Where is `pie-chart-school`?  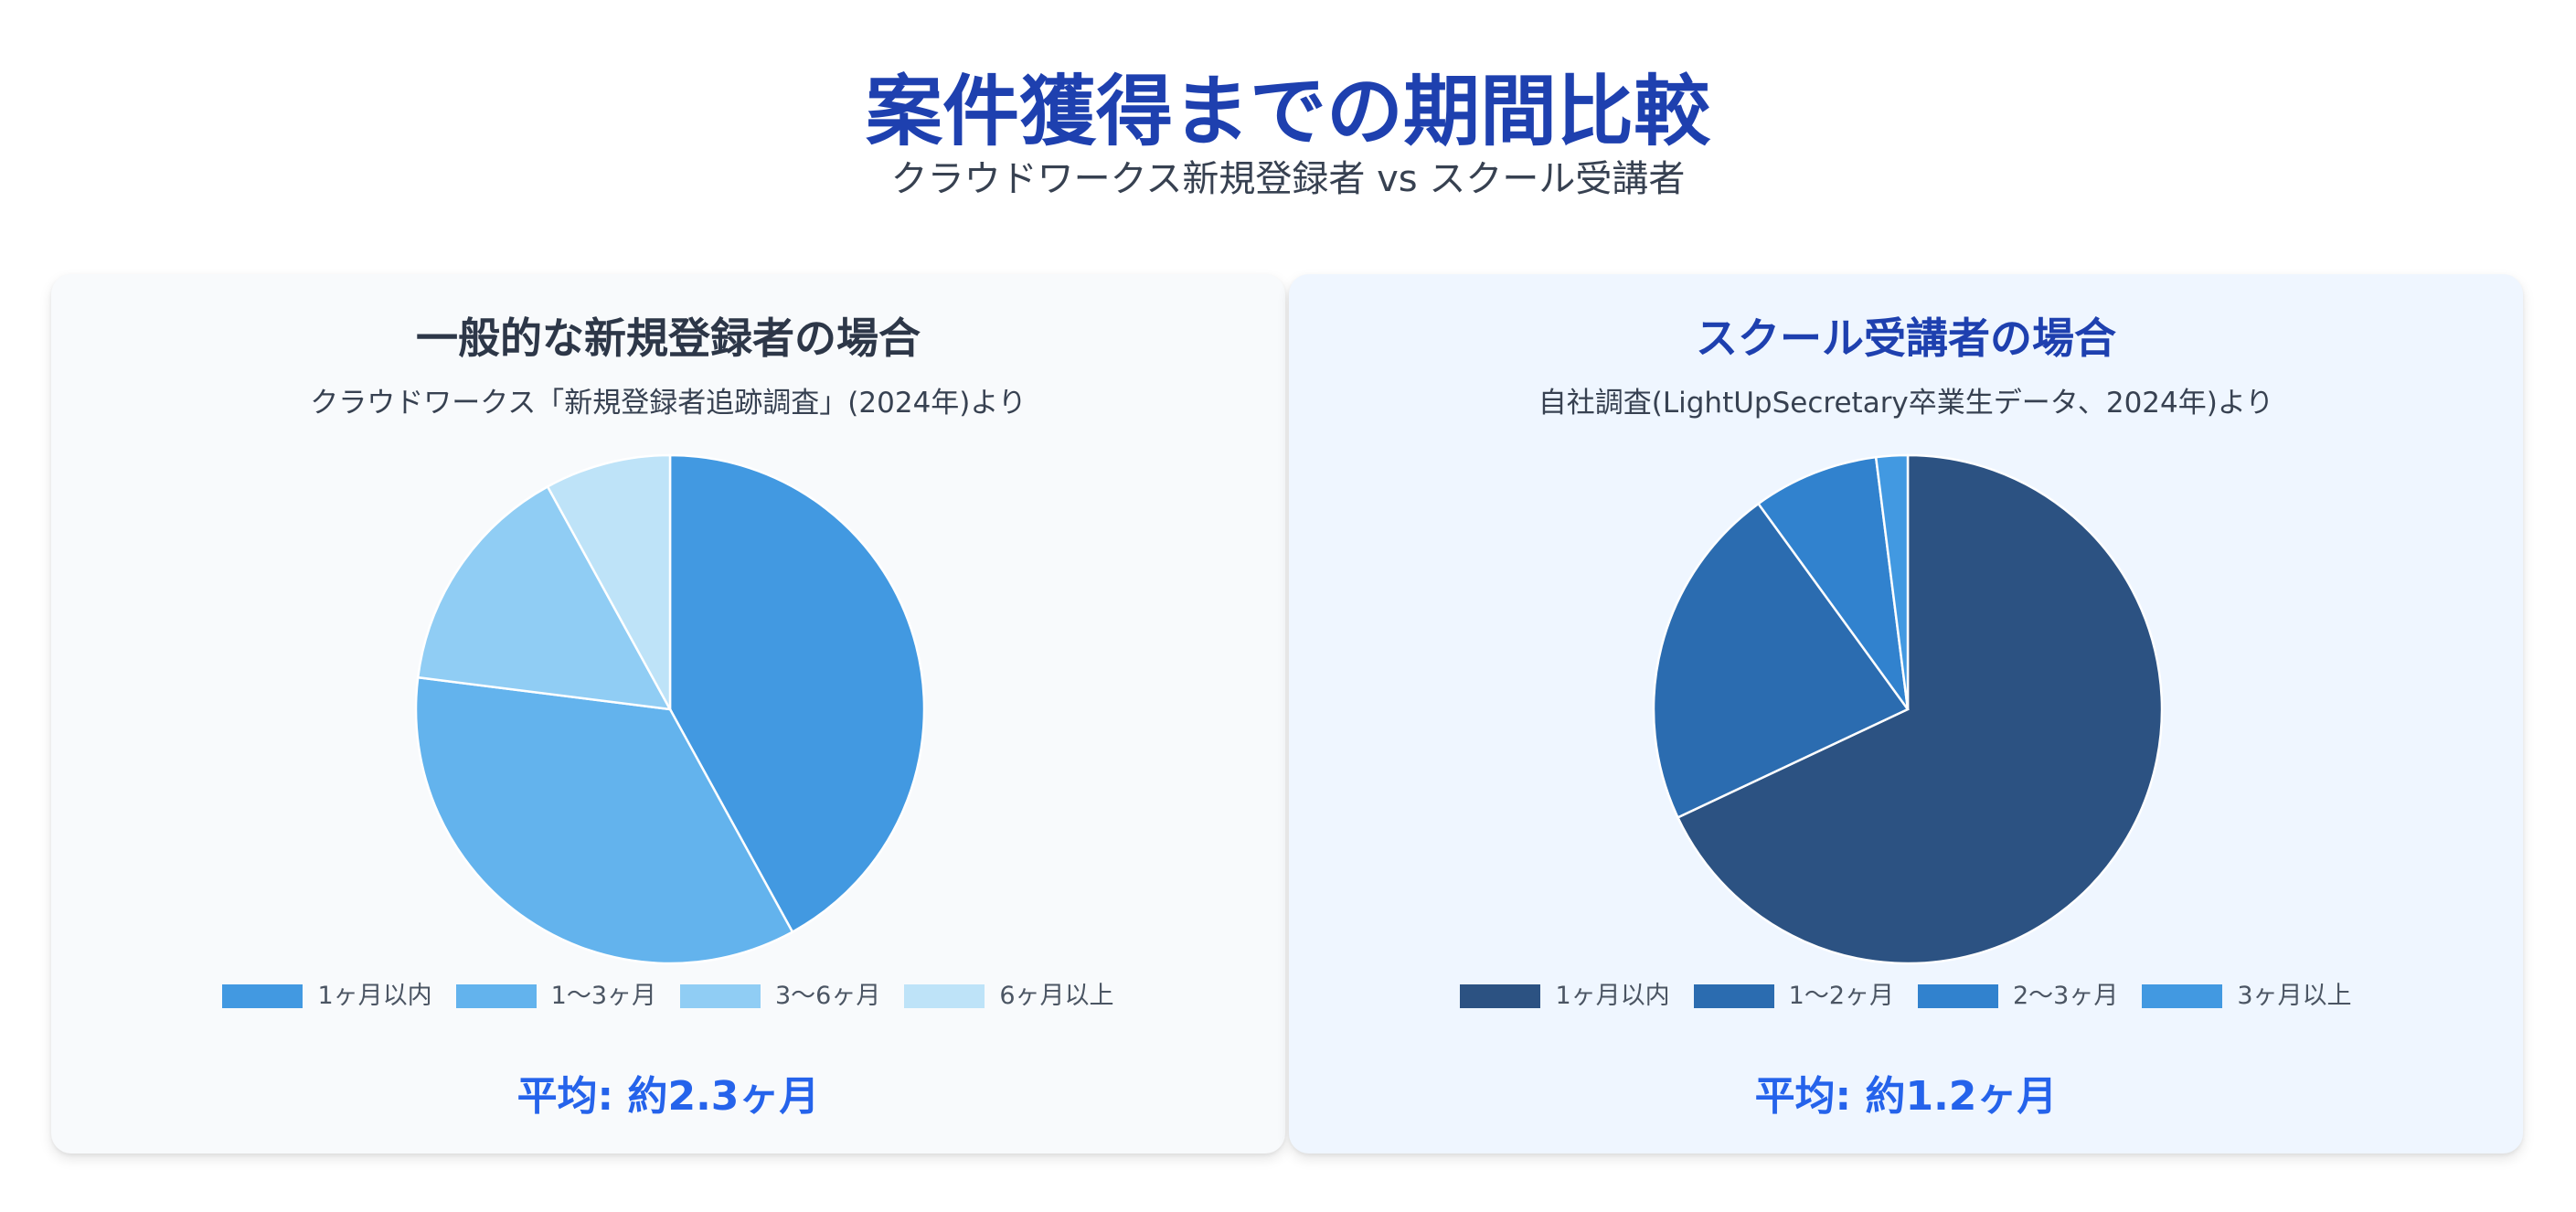
pie-chart-school is located at coordinates (1908, 709).